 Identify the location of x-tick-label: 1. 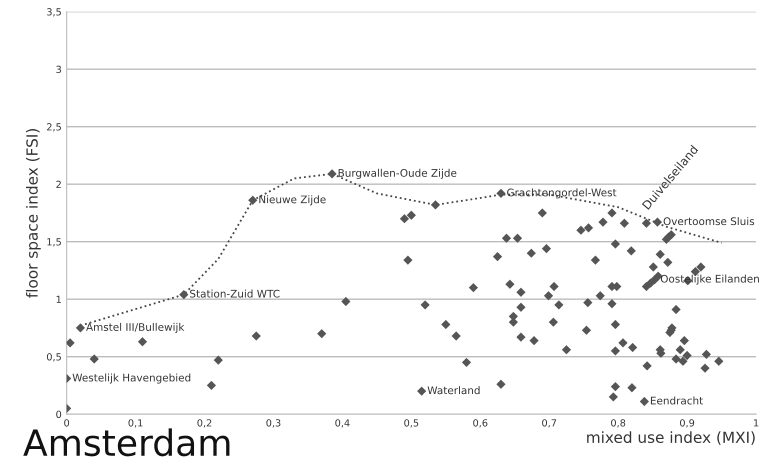
(756, 422).